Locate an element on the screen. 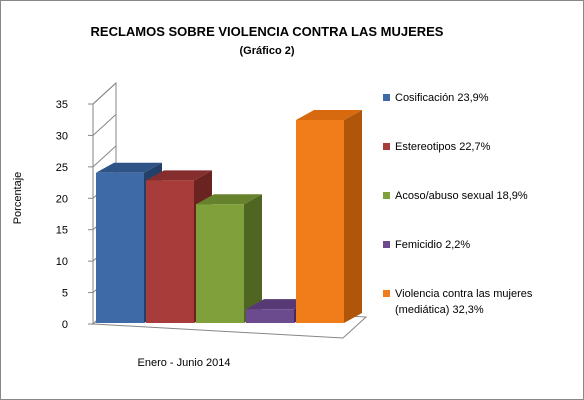 The image size is (584, 400). legend-label: Acoso/abuso sexual 18,9% is located at coordinates (461, 196).